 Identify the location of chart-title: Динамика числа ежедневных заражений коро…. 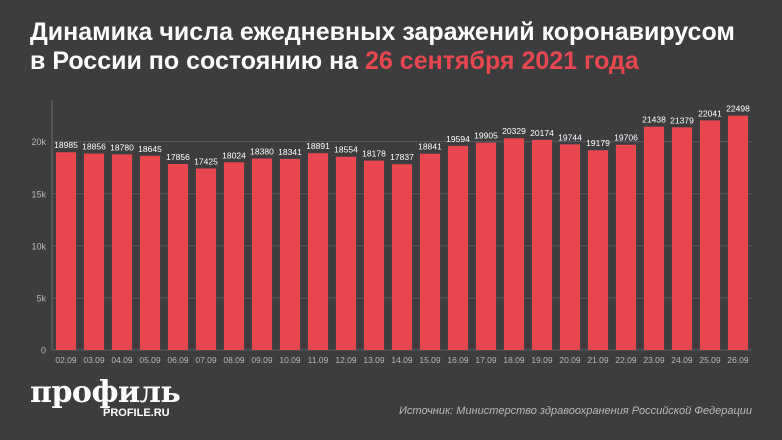
(400, 47).